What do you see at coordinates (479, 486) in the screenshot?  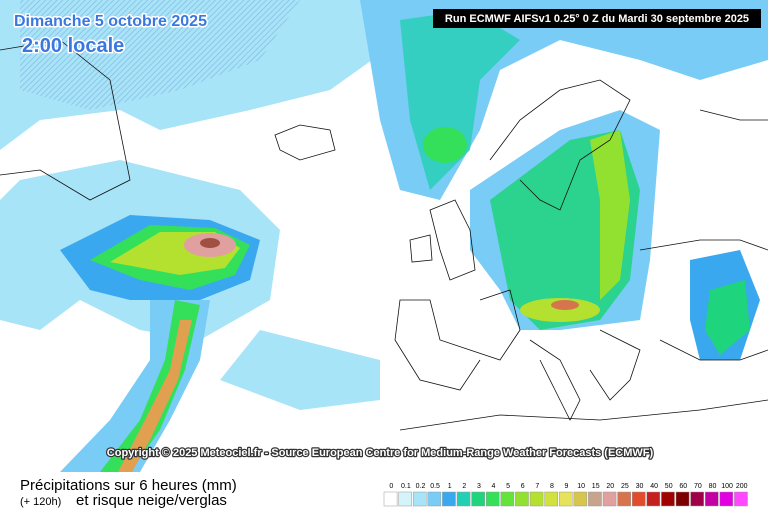 I see `legend-label: 3` at bounding box center [479, 486].